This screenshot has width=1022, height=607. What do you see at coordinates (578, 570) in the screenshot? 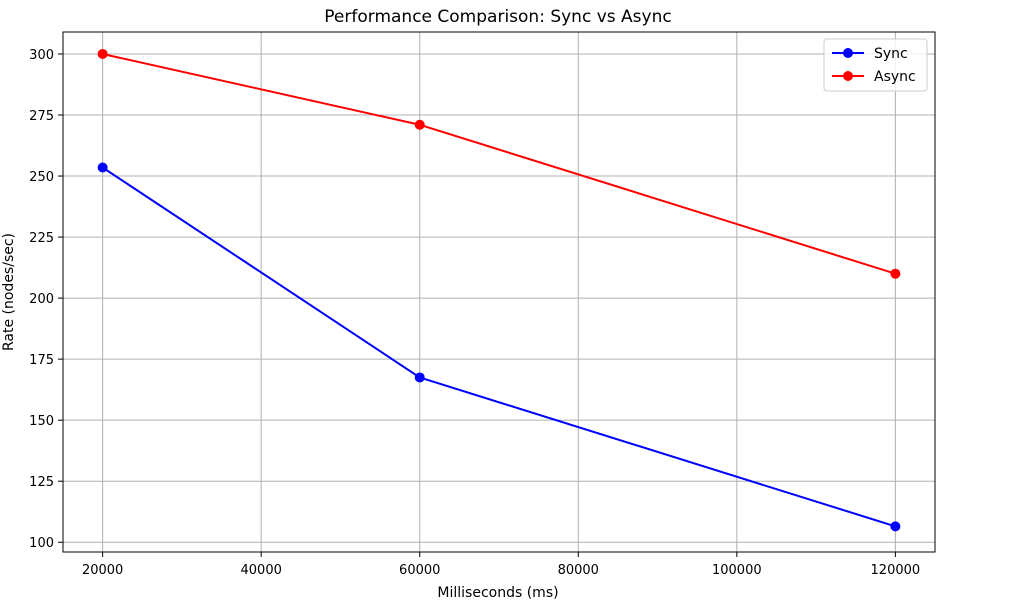
I see `x-tick-label: 80000` at bounding box center [578, 570].